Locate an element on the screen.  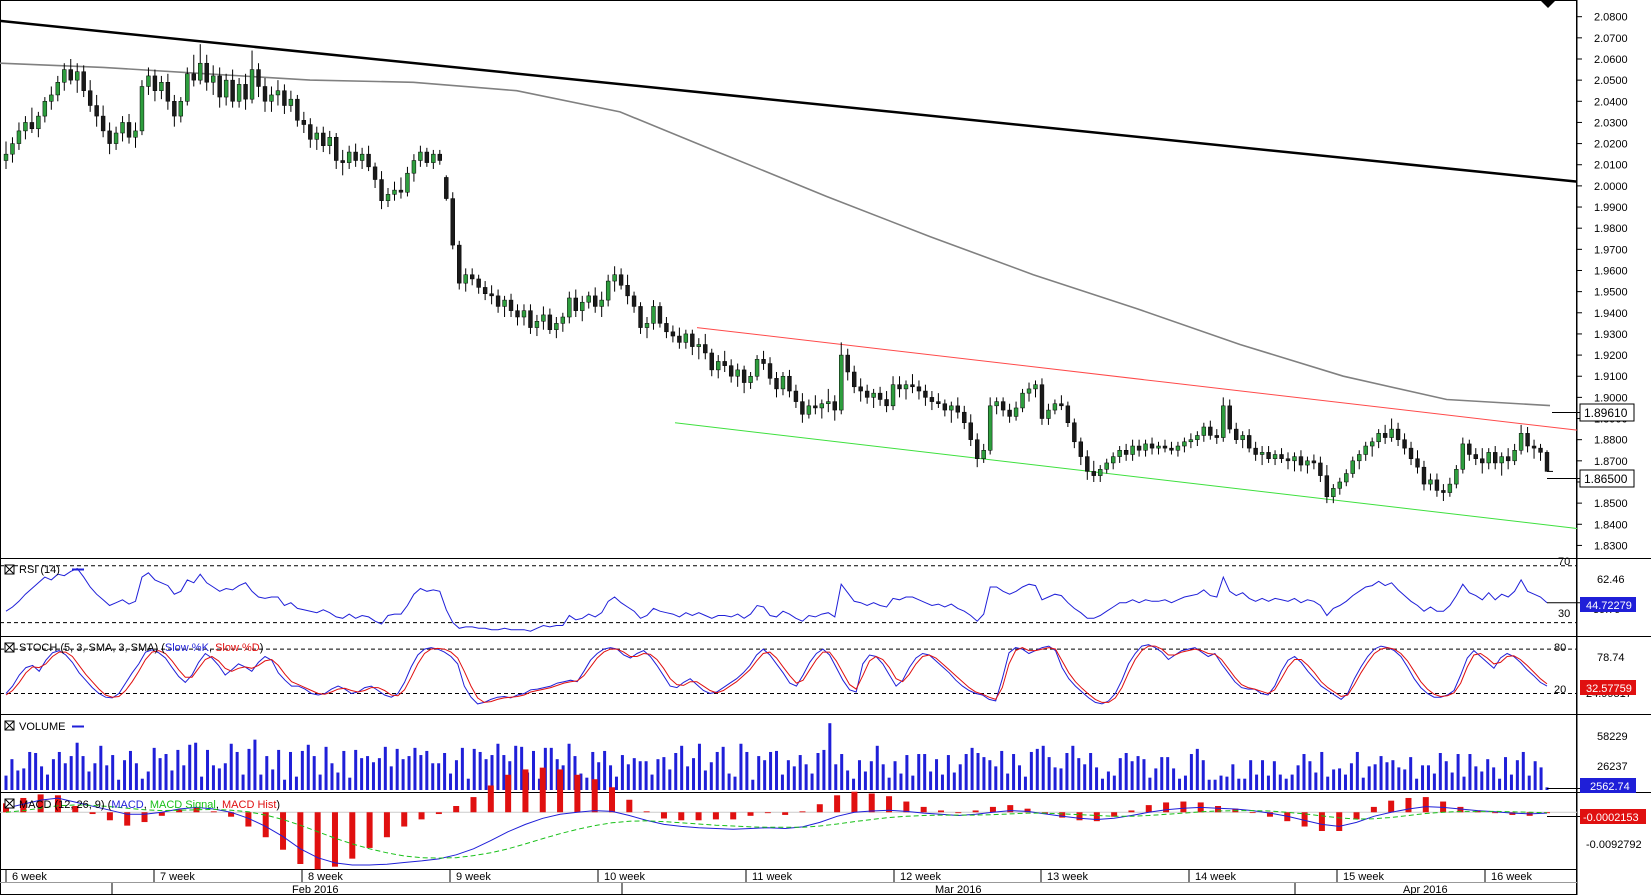
week-label: 14 week is located at coordinates (1215, 877).